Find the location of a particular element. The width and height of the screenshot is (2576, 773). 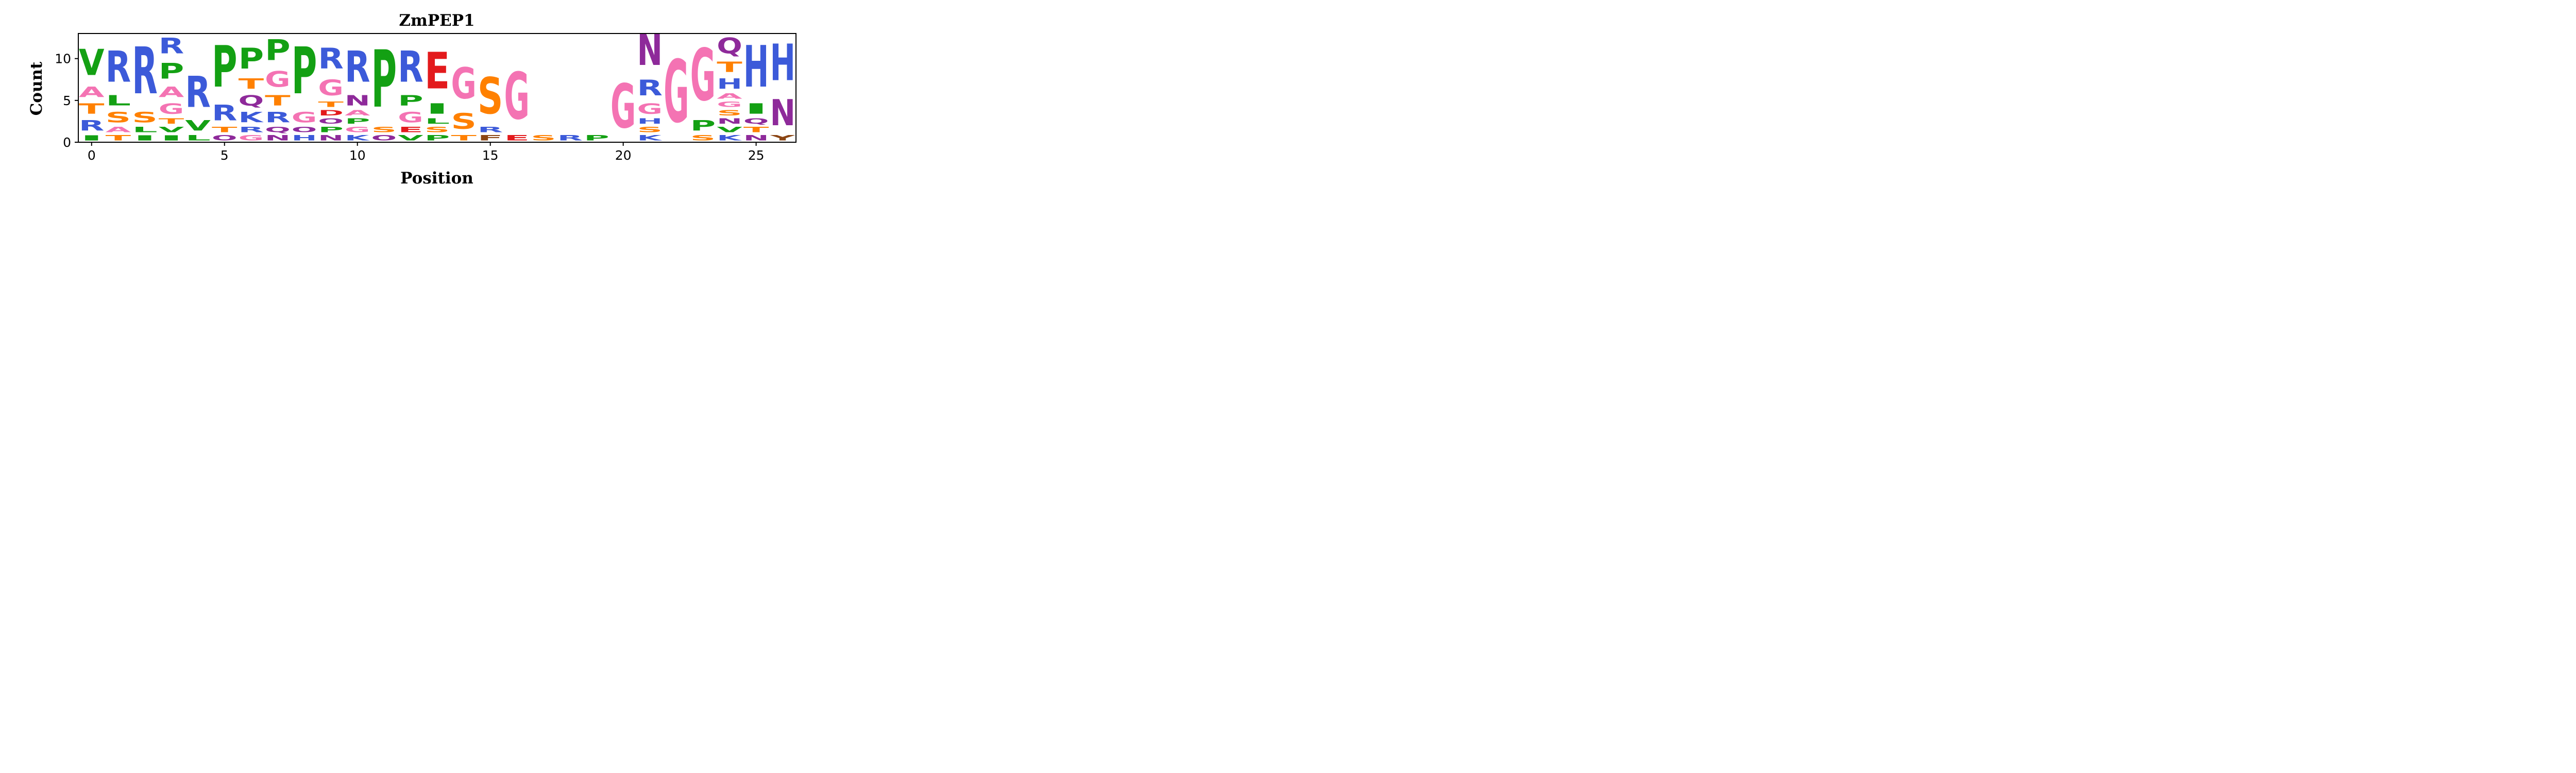

logo-letter-n-pos-9: N is located at coordinates (331, 138).